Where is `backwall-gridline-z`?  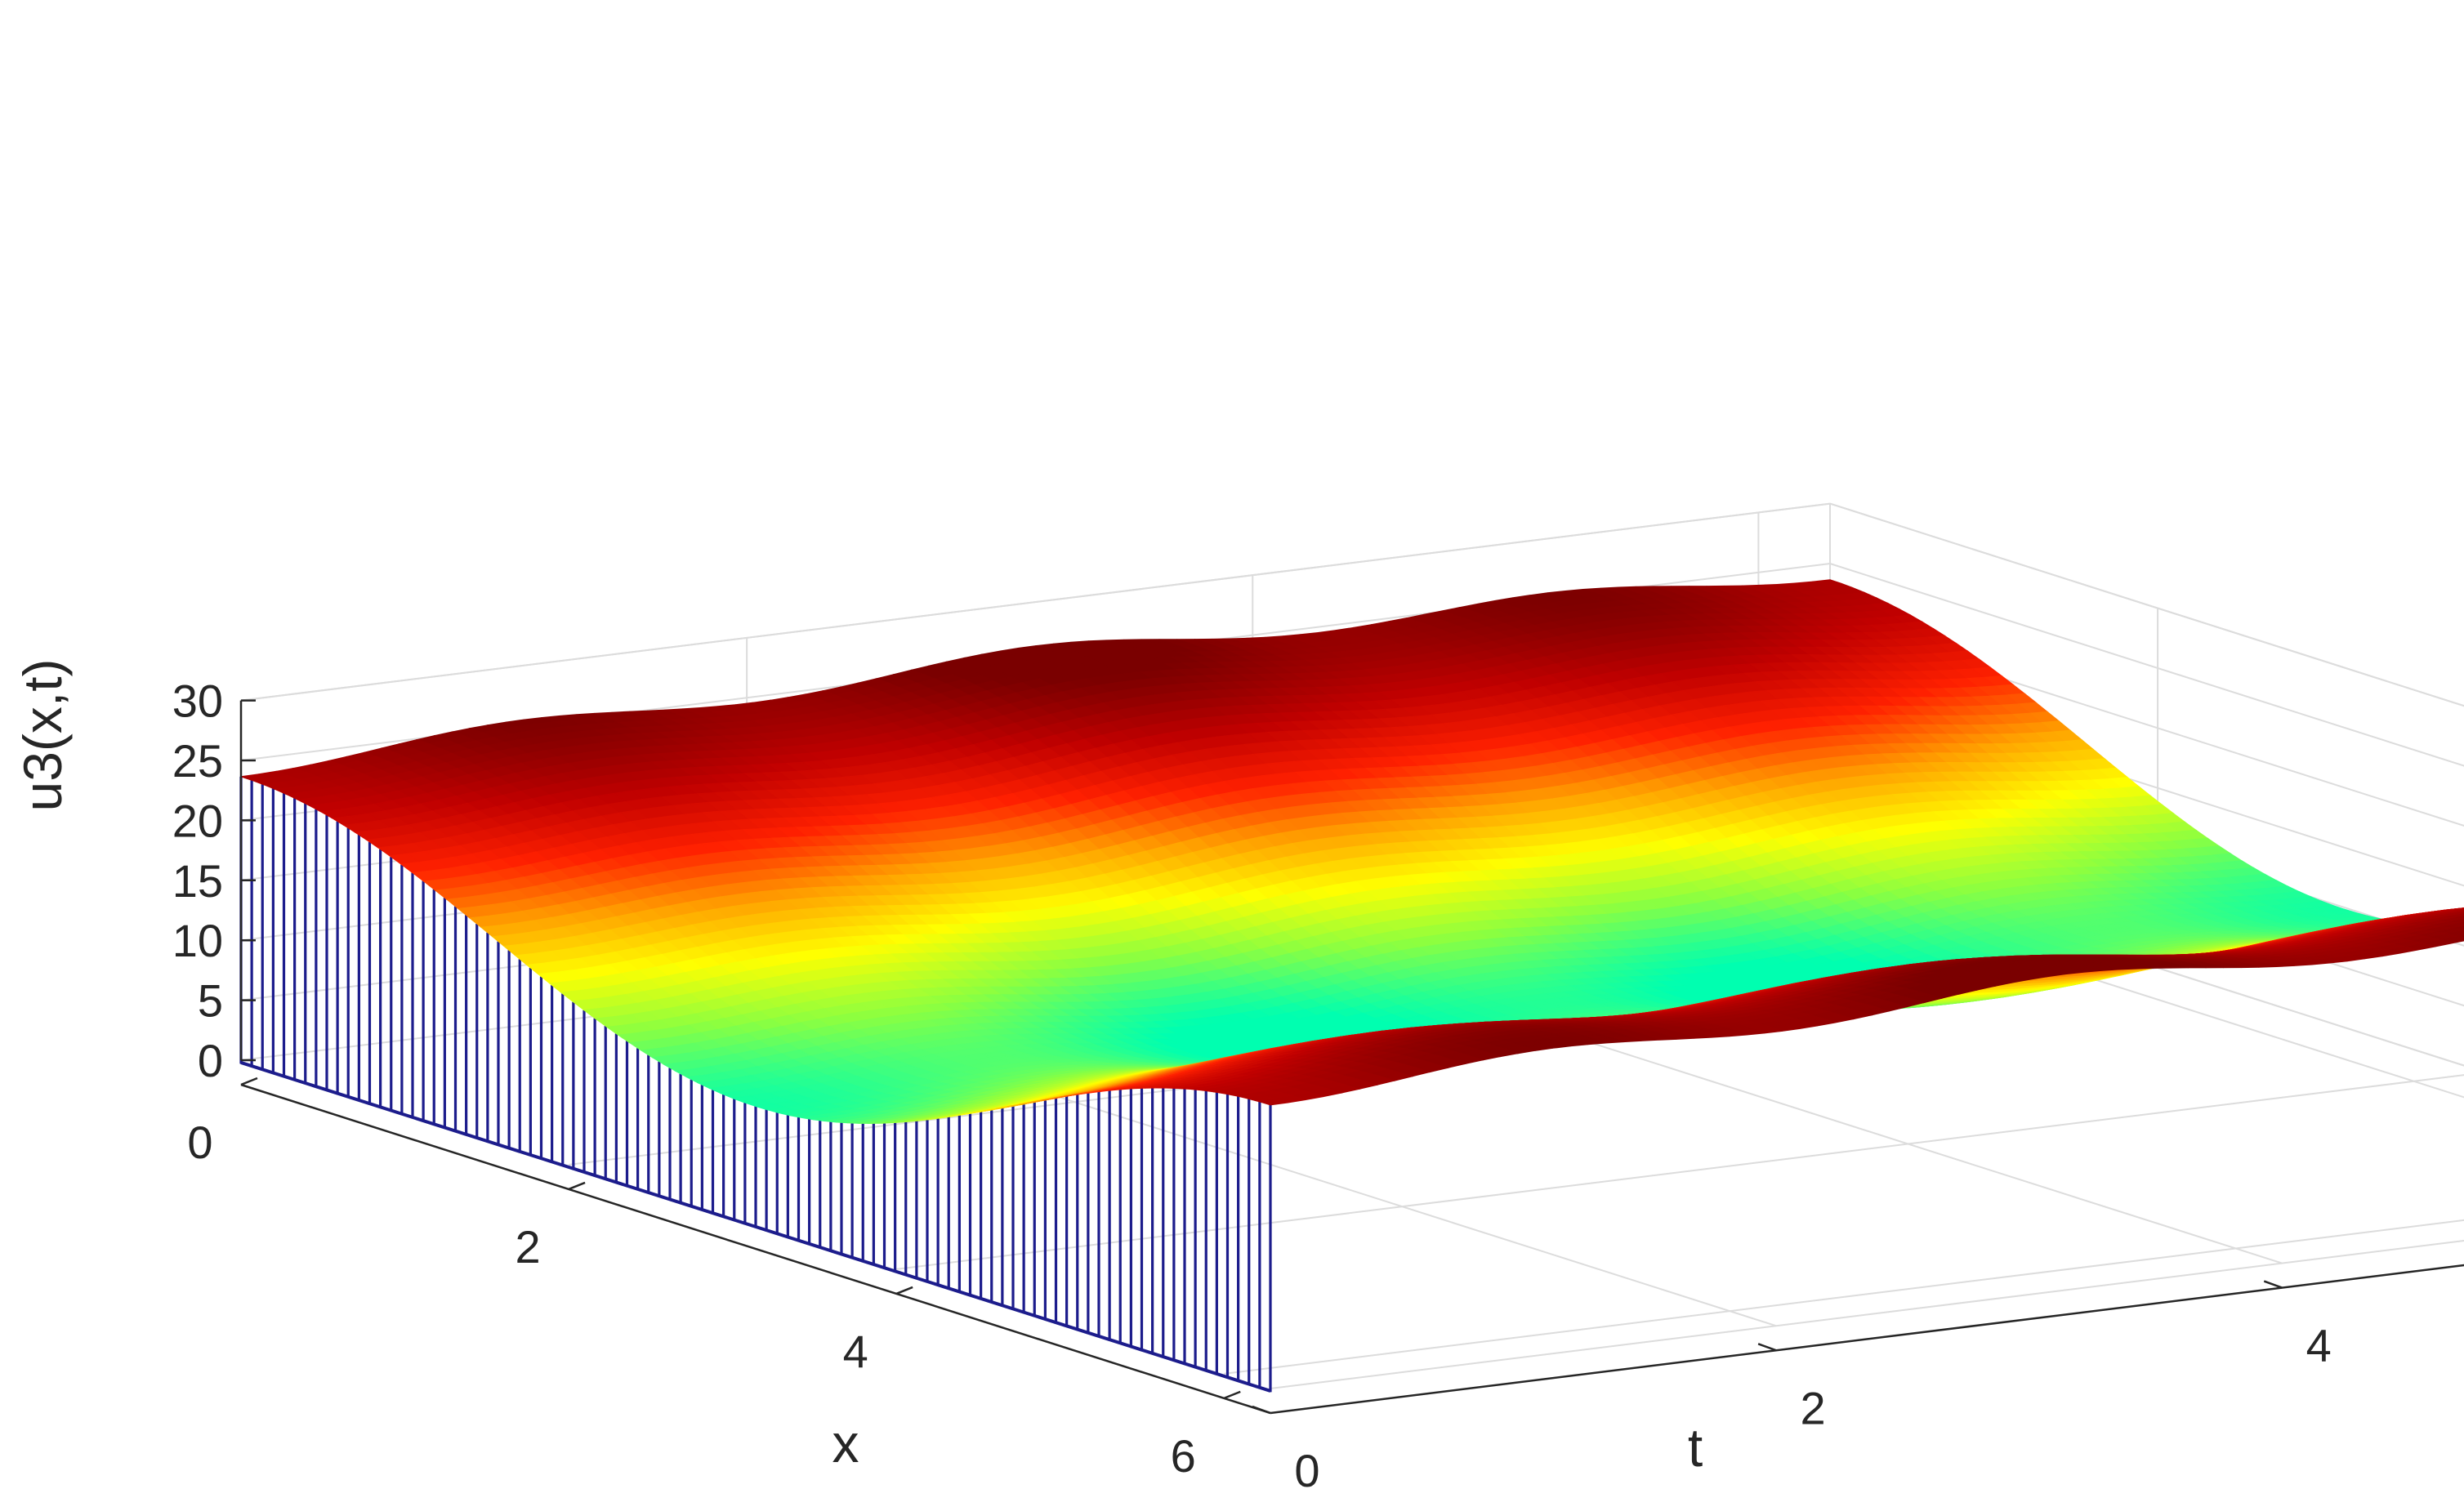
backwall-gridline-z is located at coordinates (2146, 665).